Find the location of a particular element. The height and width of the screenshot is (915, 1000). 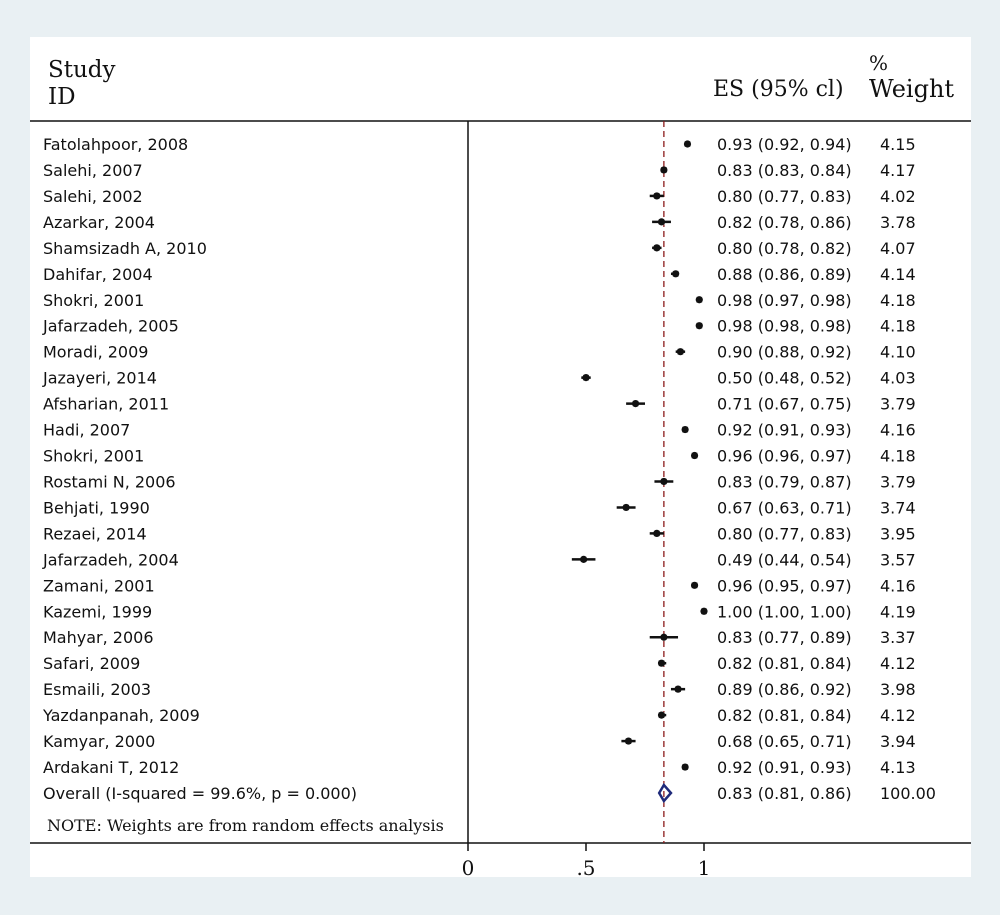

es-value: 0.49 (0.44, 0.54) is located at coordinates (784, 559).